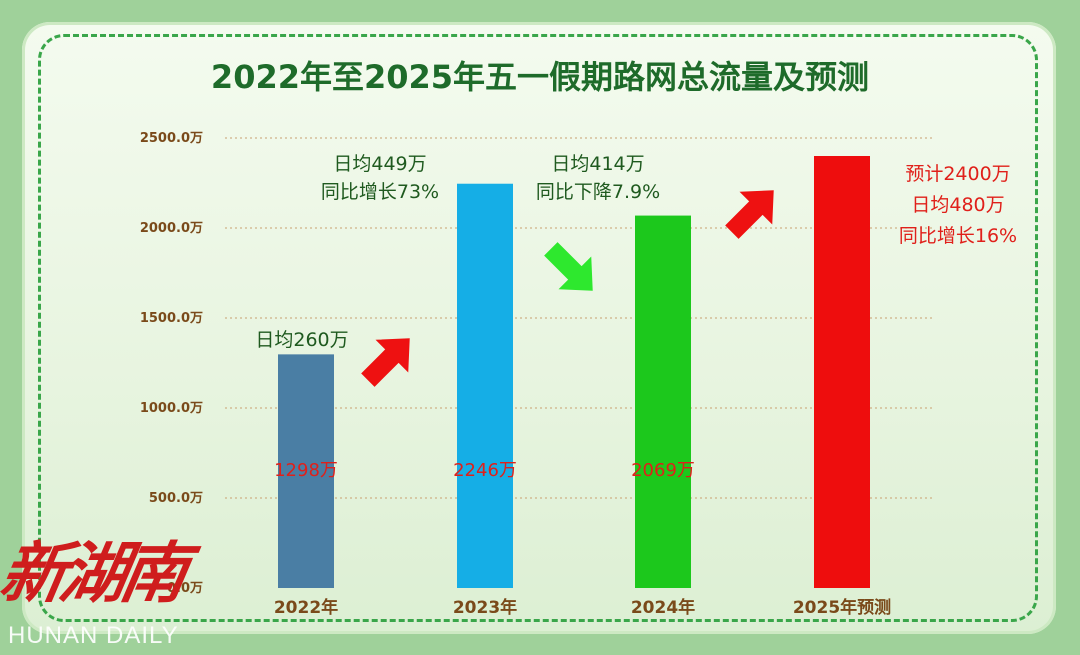 The height and width of the screenshot is (655, 1080). What do you see at coordinates (176, 498) in the screenshot?
I see `y-tick-label: 500.0万` at bounding box center [176, 498].